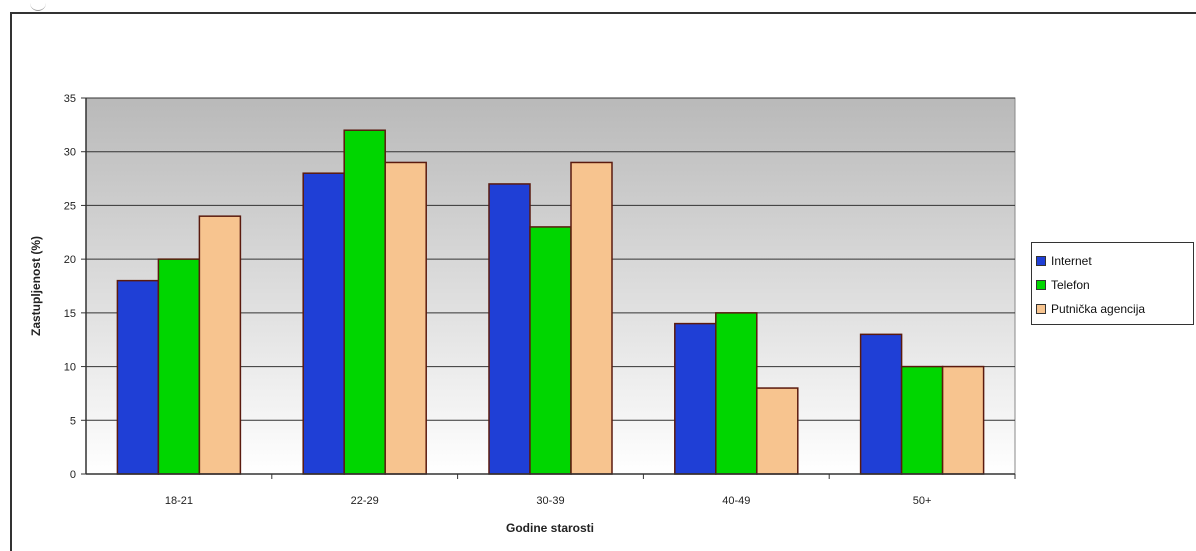 Image resolution: width=1196 pixels, height=551 pixels. I want to click on y-tick-label: 15, so click(70, 314).